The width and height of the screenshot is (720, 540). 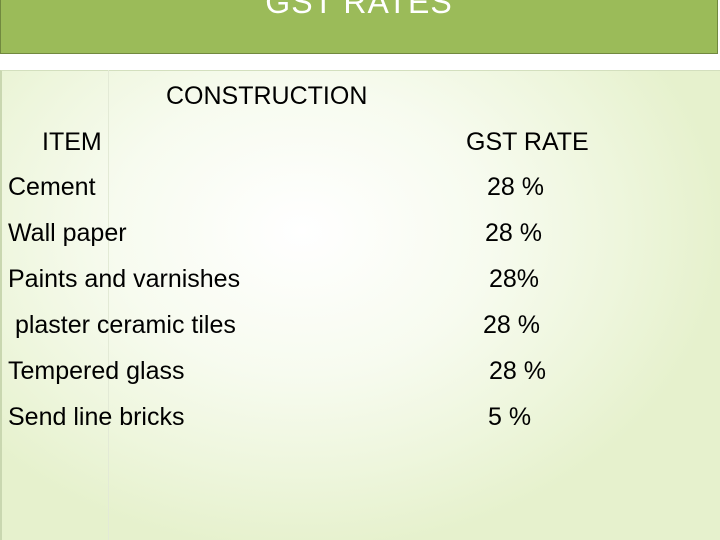 What do you see at coordinates (515, 187) in the screenshot?
I see `row-rate-cement: 28 %` at bounding box center [515, 187].